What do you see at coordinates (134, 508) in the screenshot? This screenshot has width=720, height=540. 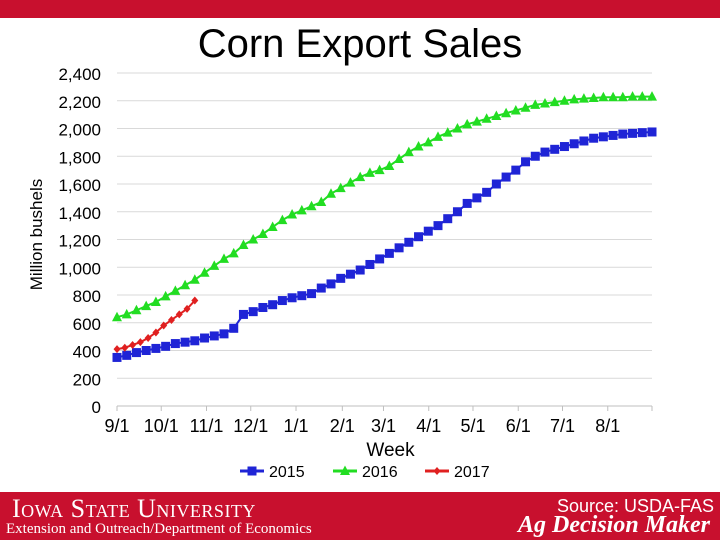 I see `university-wordmark: Iowa State University` at bounding box center [134, 508].